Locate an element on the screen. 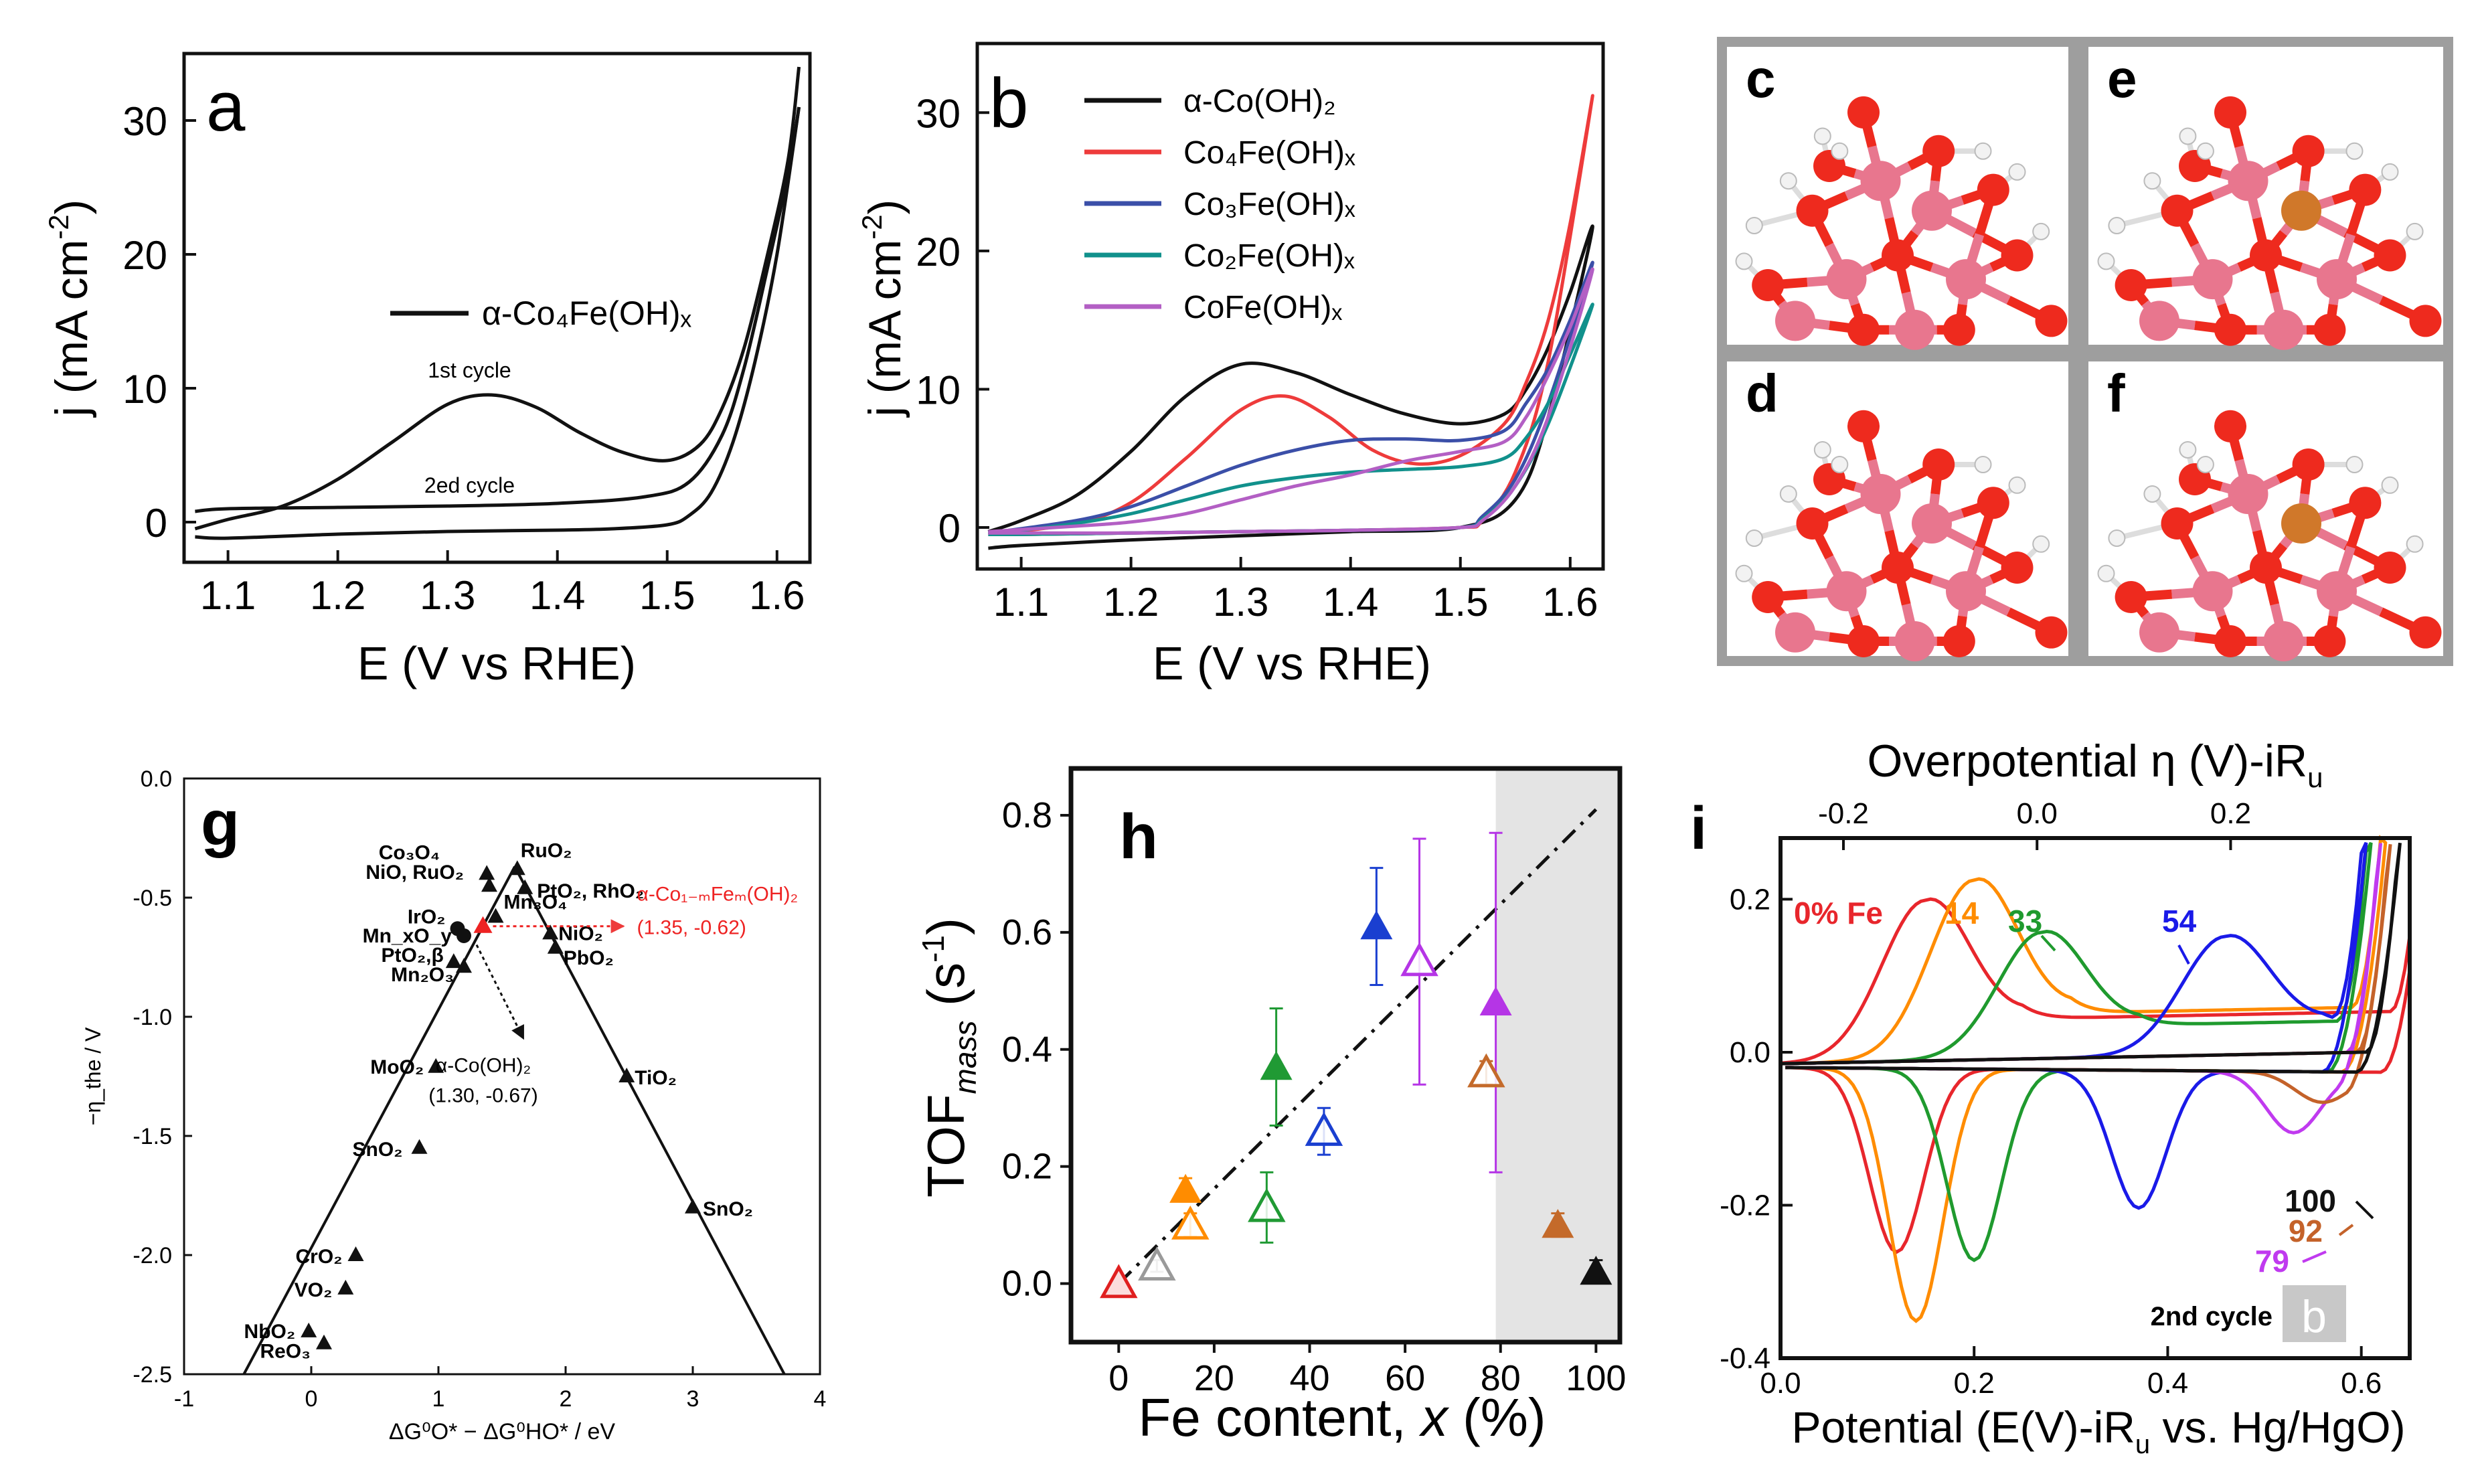 The width and height of the screenshot is (2480, 1484). x-tick-label: 0.2 is located at coordinates (1974, 1383).